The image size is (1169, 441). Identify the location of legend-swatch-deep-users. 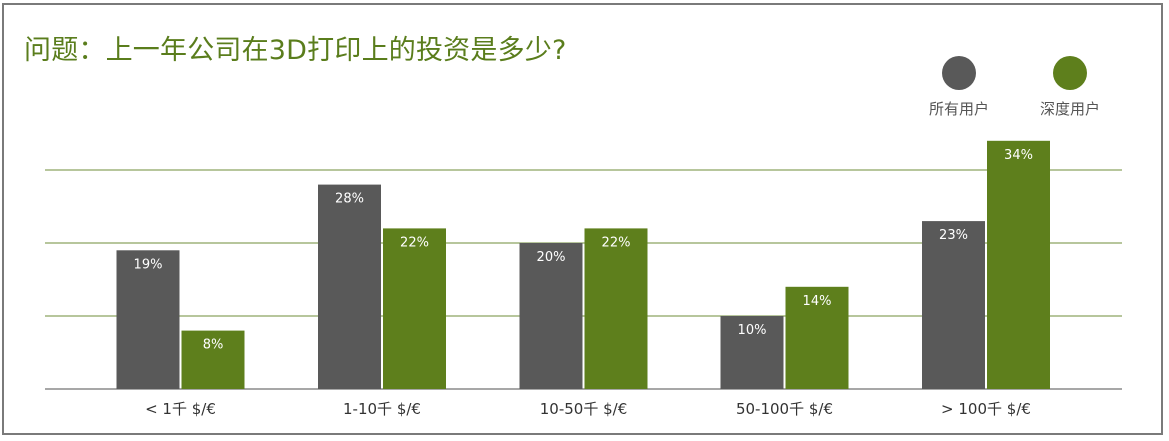
(1070, 73).